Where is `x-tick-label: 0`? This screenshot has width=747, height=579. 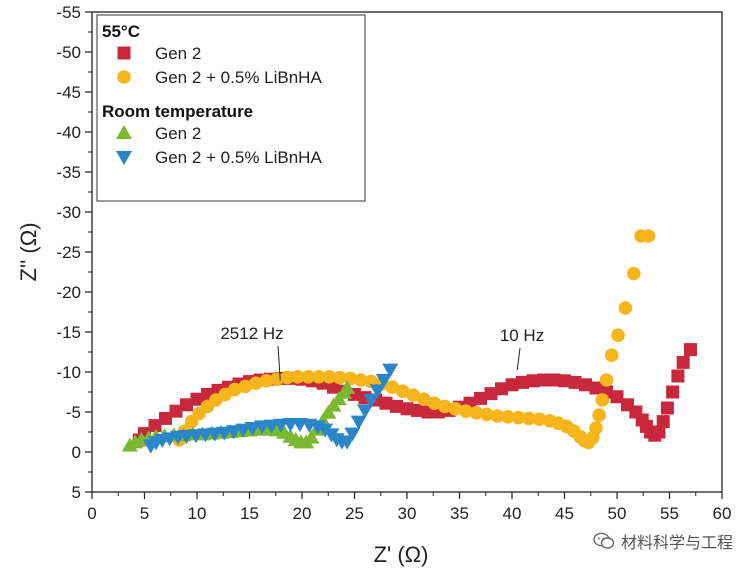 x-tick-label: 0 is located at coordinates (91, 513).